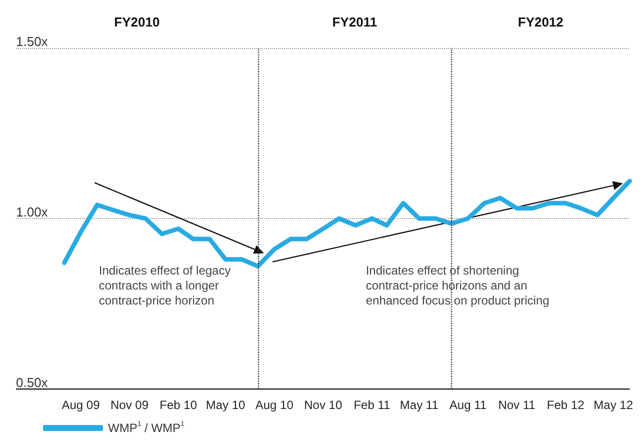 This screenshot has height=447, width=644. What do you see at coordinates (372, 405) in the screenshot?
I see `x-tick-label: Feb 11` at bounding box center [372, 405].